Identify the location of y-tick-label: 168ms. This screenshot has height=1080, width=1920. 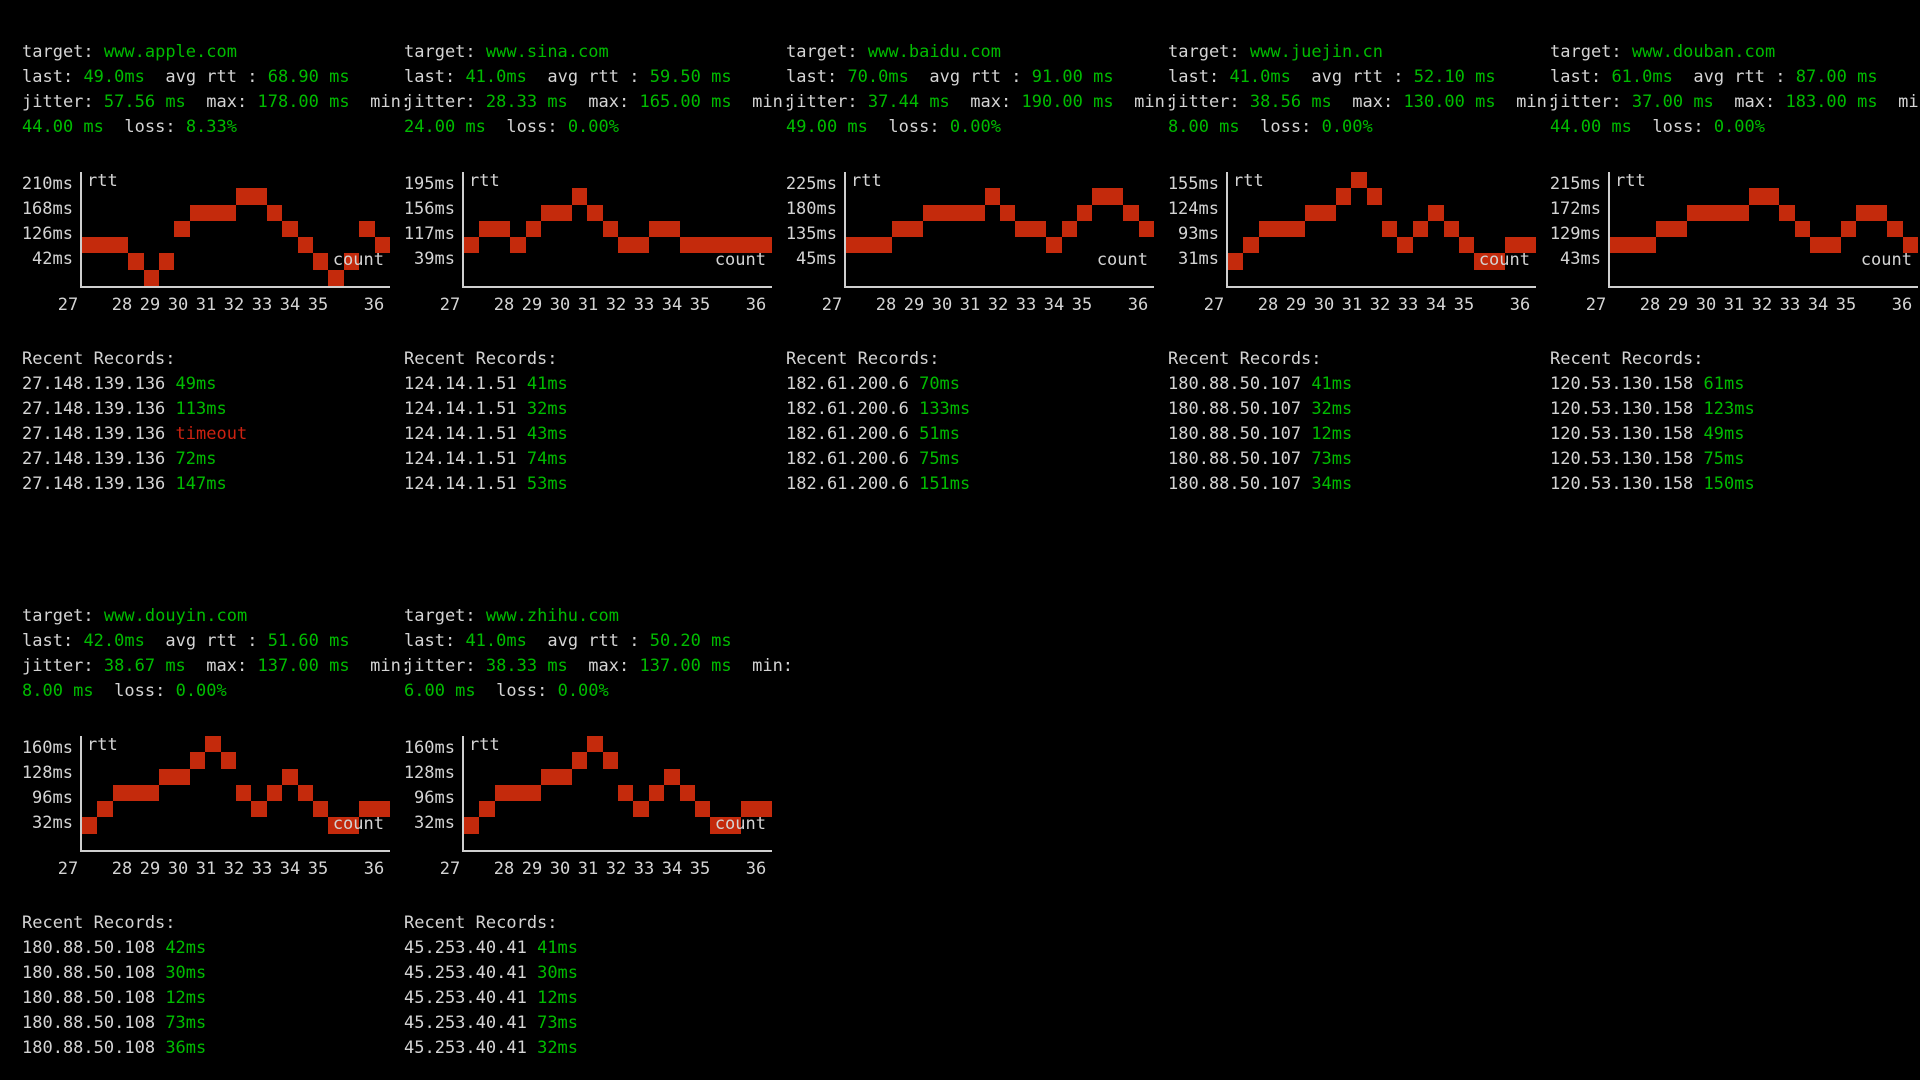
(47, 209).